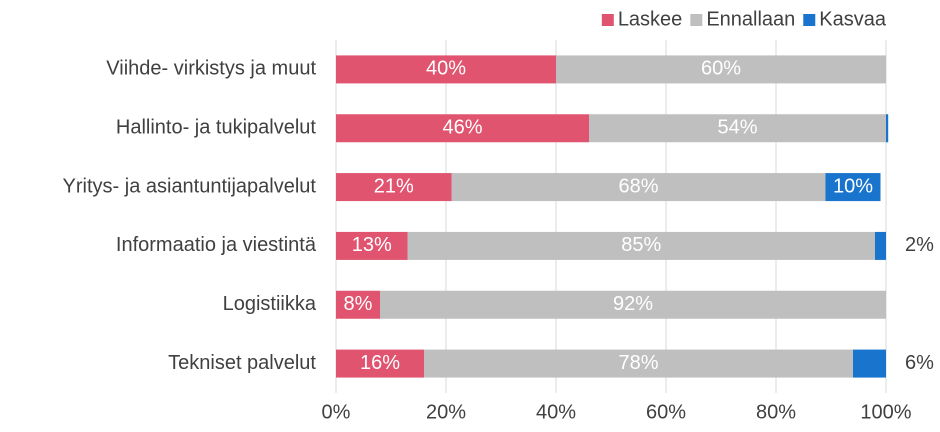  Describe the element at coordinates (211, 69) in the screenshot. I see `category-label: Viihde- virkistys ja muut` at that location.